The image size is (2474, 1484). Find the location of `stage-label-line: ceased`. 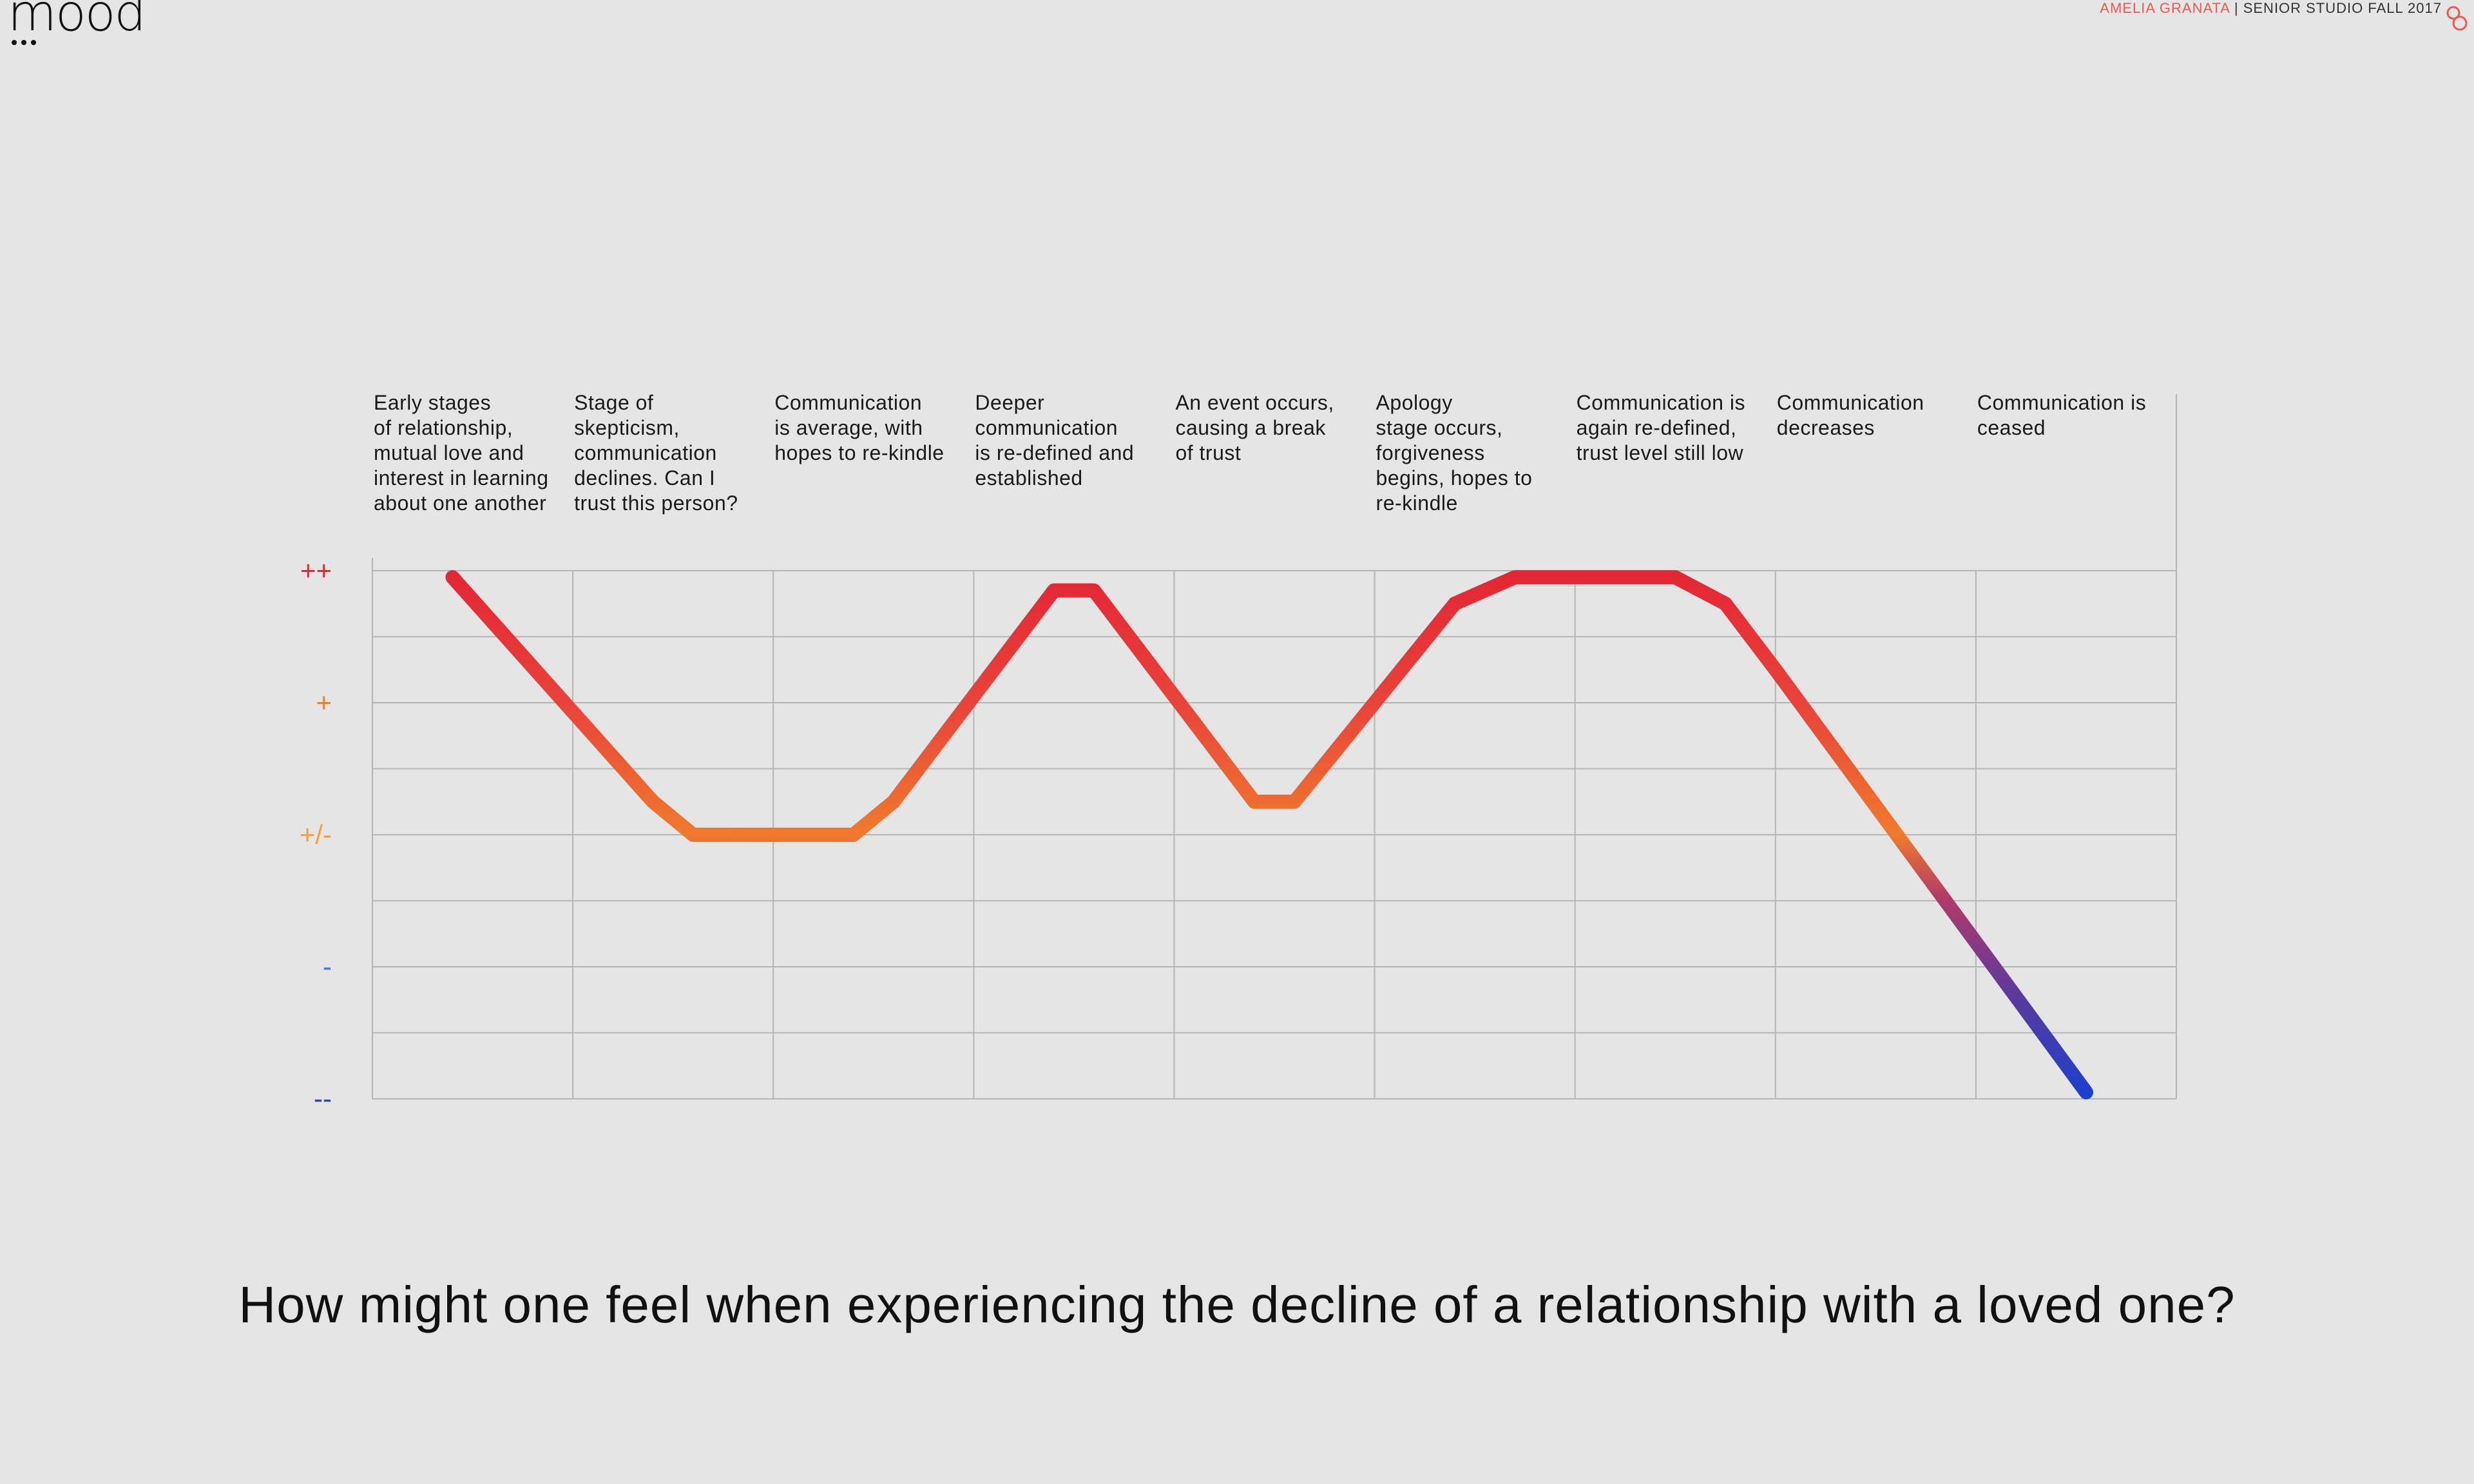

stage-label-line: ceased is located at coordinates (2011, 427).